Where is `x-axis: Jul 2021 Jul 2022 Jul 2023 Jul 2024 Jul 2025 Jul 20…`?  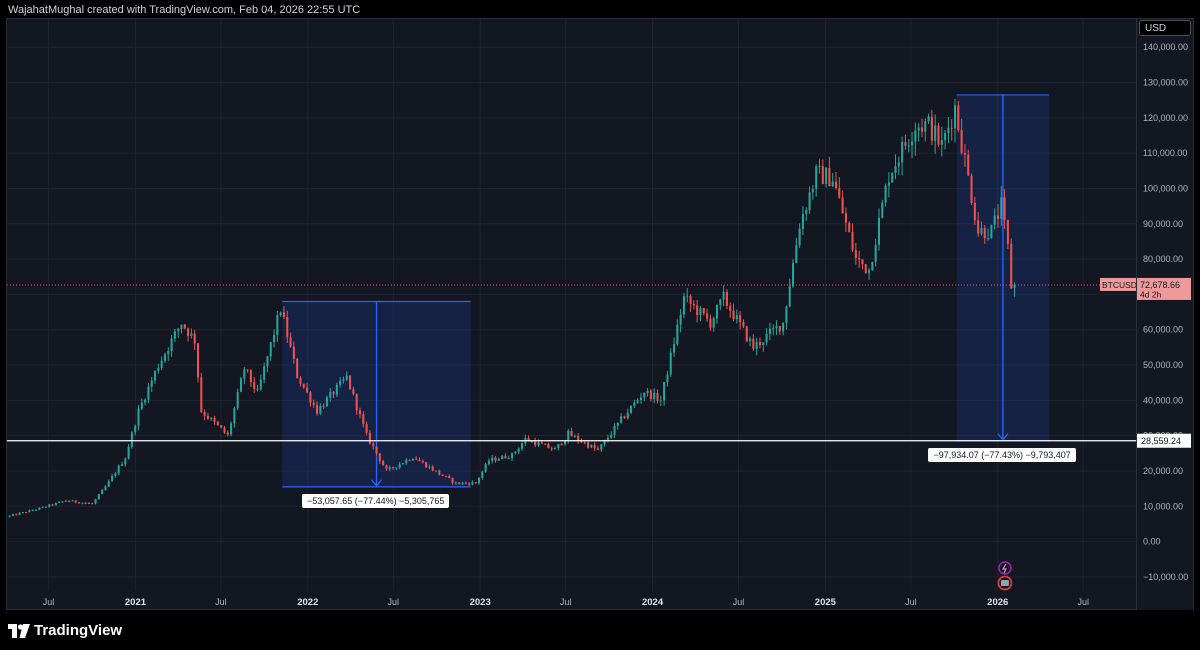 x-axis: Jul 2021 Jul 2022 Jul 2023 Jul 2024 Jul 2025 Jul 20… is located at coordinates (566, 602).